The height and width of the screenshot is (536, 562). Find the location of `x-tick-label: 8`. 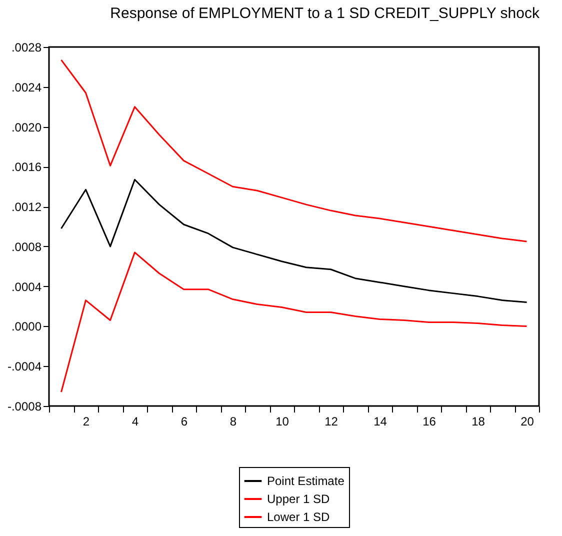

x-tick-label: 8 is located at coordinates (233, 421).